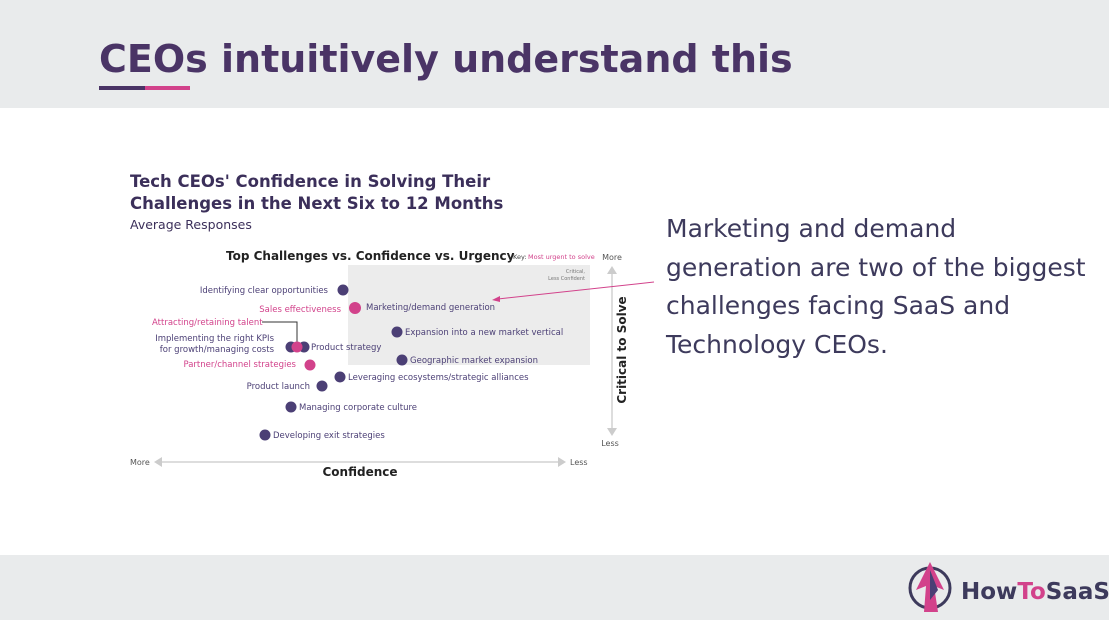 This screenshot has height=620, width=1109. I want to click on logo-part: To, so click(1031, 592).